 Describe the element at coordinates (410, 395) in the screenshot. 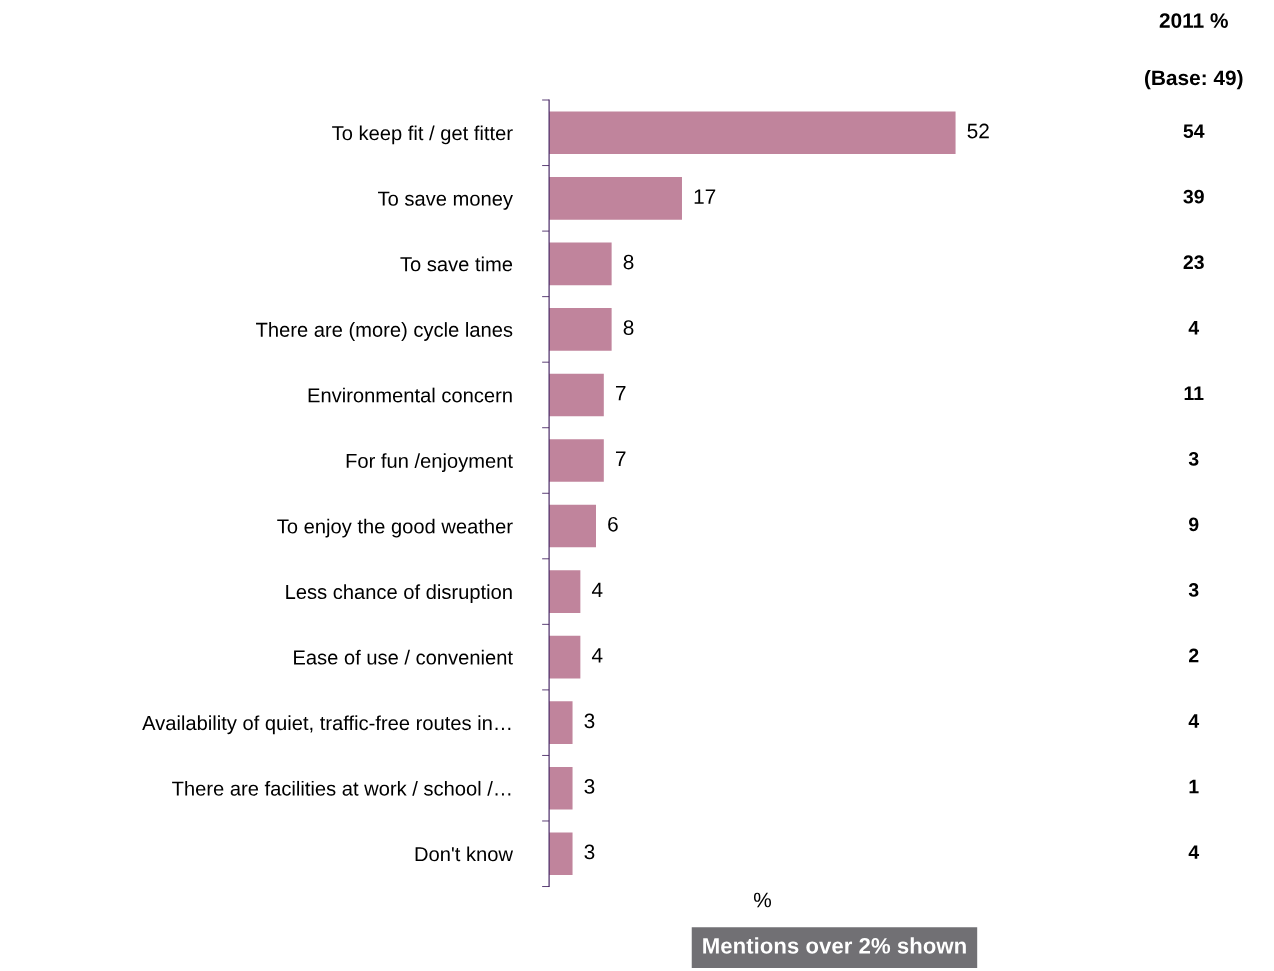

I see `y-tick-label: Environmental concern` at that location.